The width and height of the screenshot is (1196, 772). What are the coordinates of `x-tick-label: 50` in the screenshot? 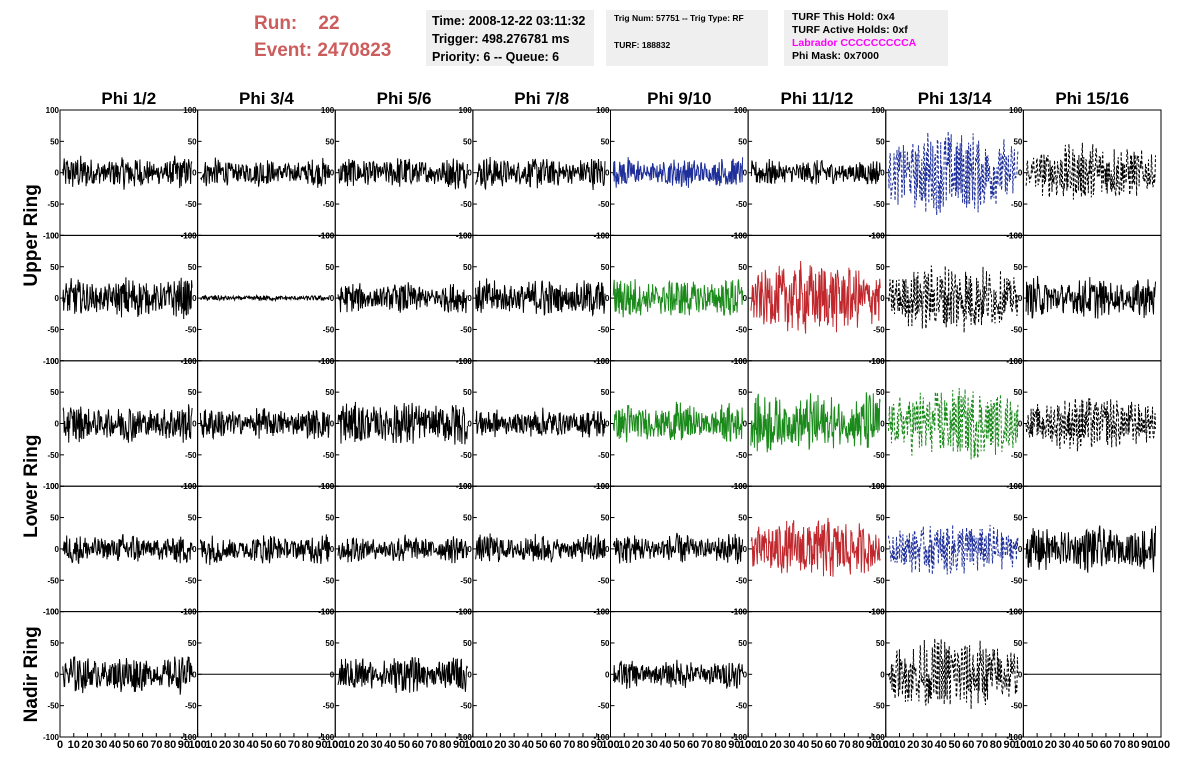 It's located at (817, 745).